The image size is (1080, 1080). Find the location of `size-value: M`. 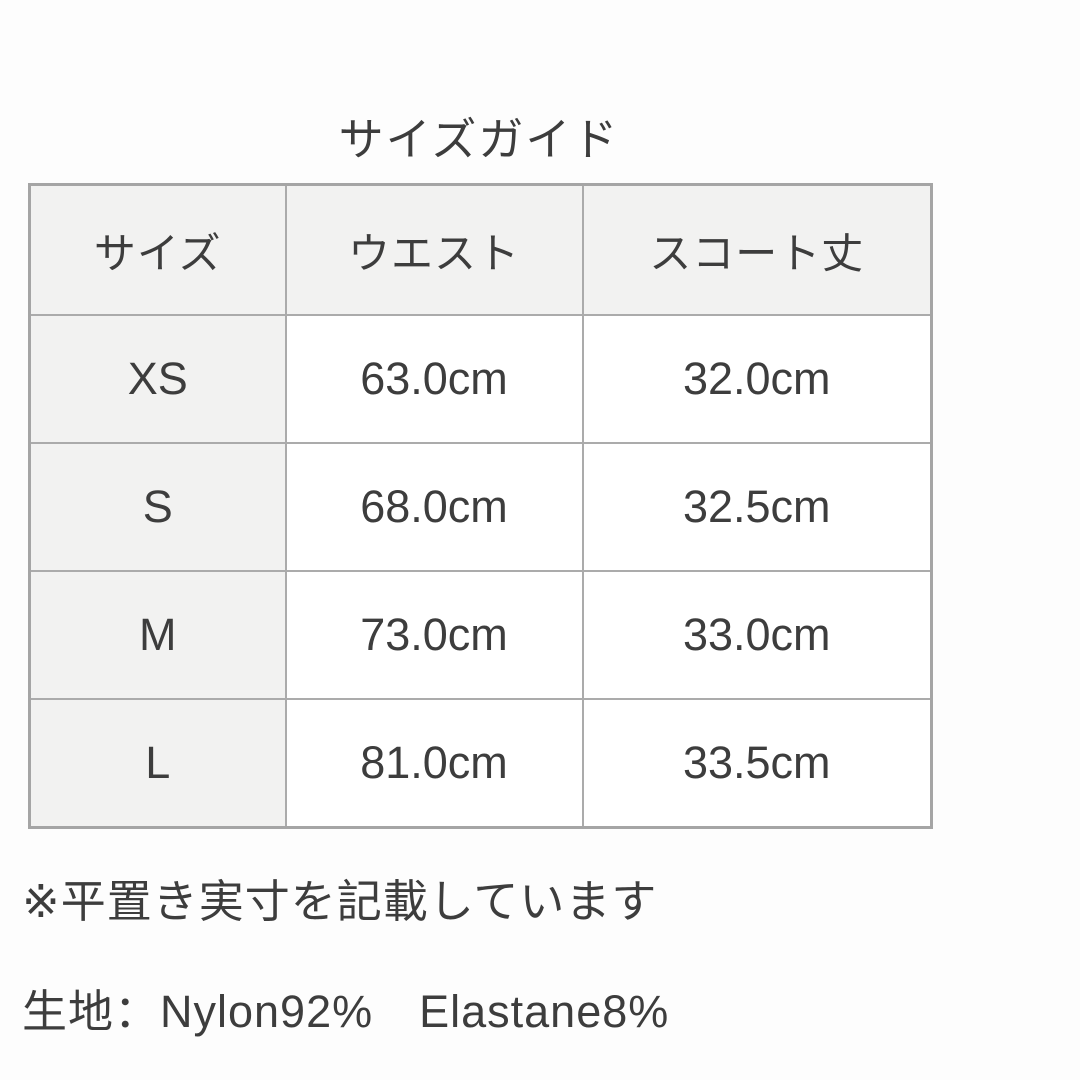

size-value: M is located at coordinates (157, 635).